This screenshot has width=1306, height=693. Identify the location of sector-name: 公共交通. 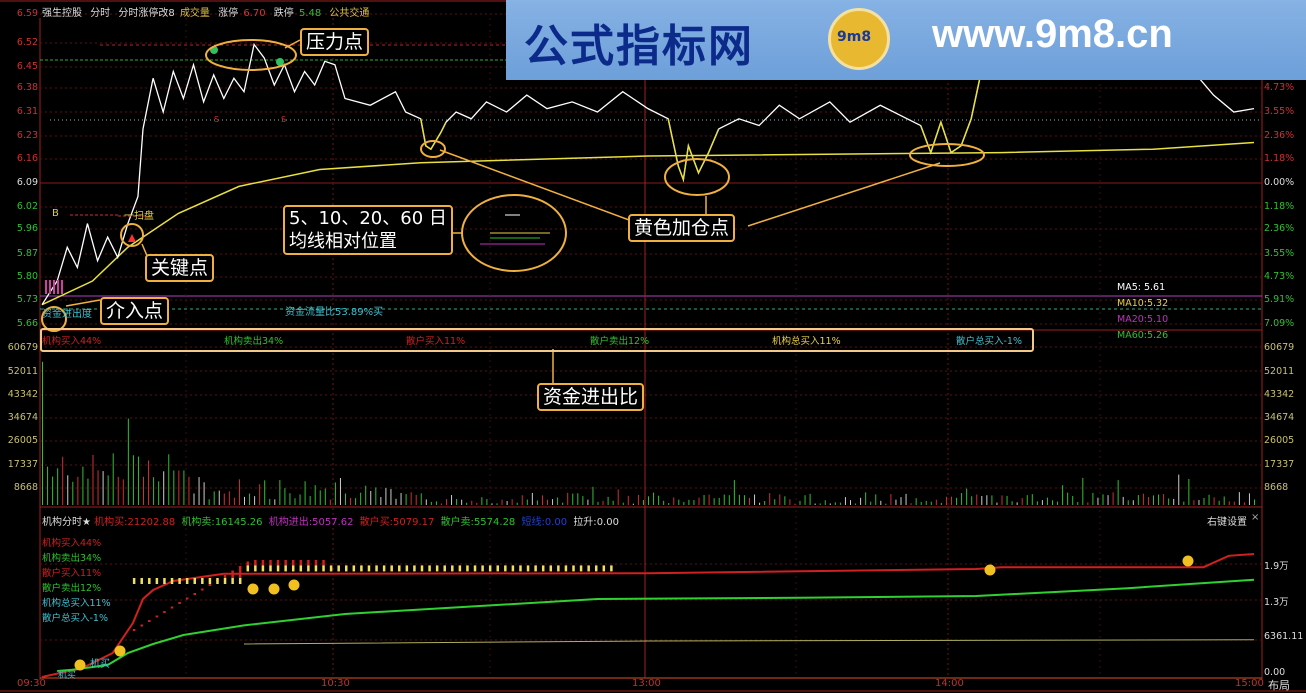
(349, 13).